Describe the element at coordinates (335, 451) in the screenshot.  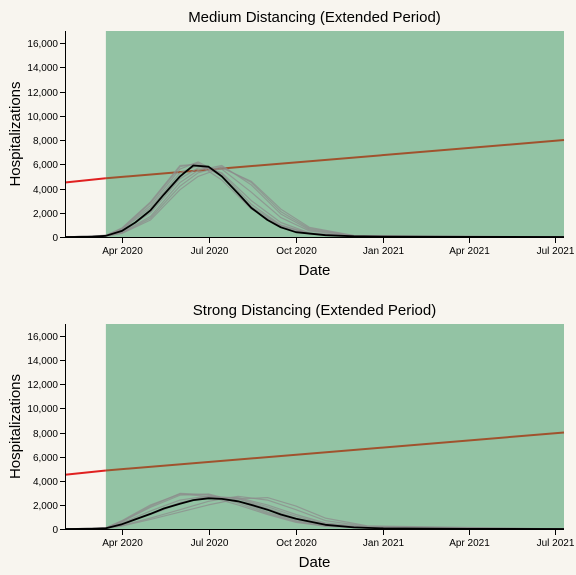
I see `capacity-line-after` at that location.